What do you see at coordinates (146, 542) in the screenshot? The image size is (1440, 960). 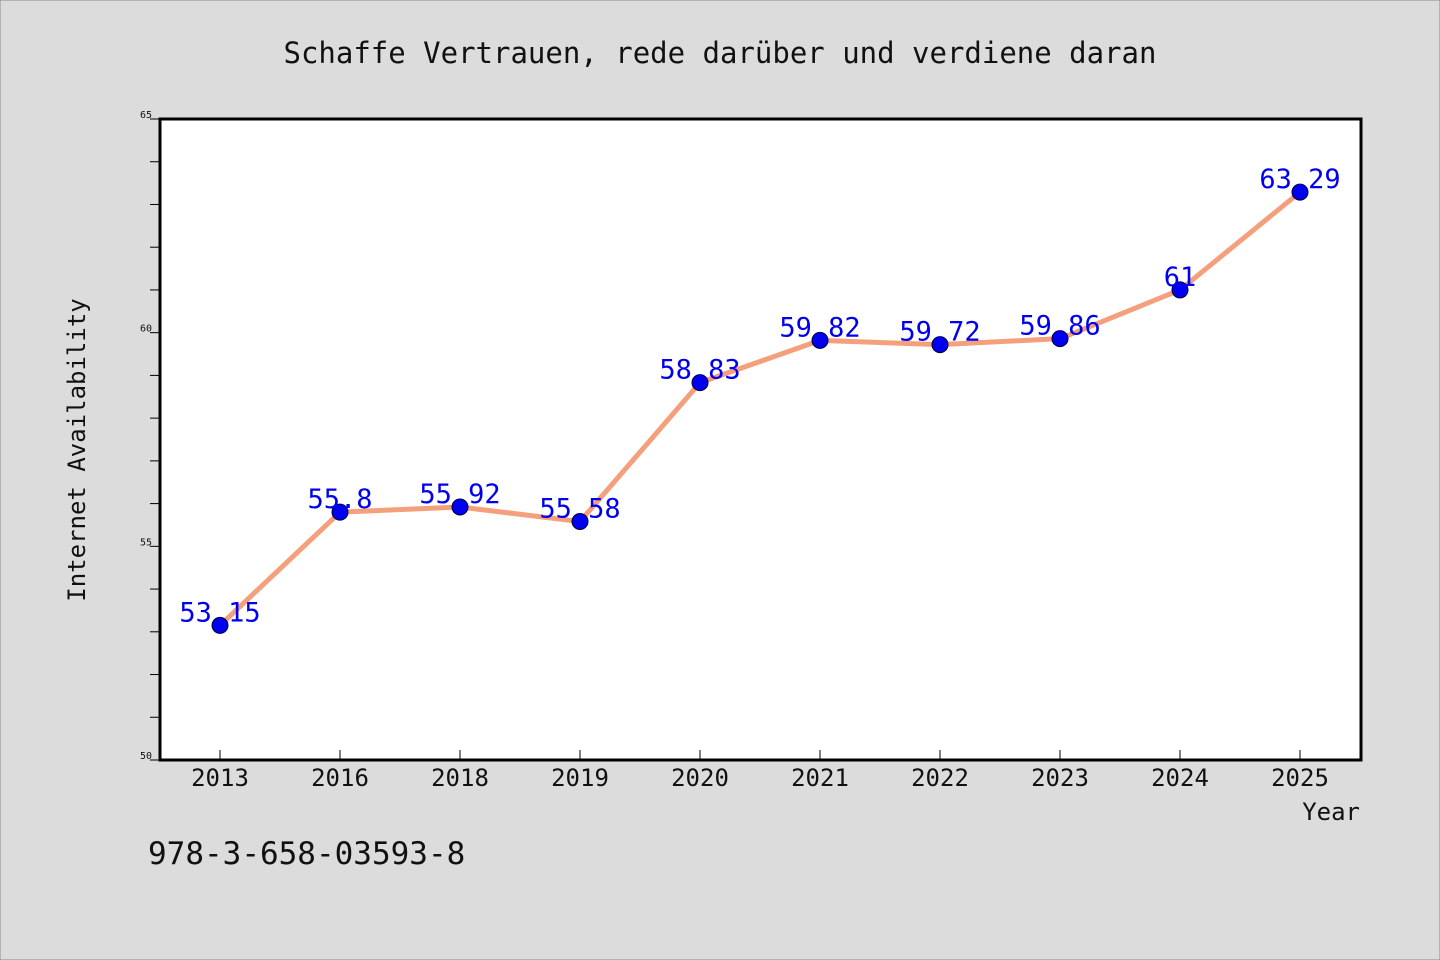 I see `y-tick-label: 55` at bounding box center [146, 542].